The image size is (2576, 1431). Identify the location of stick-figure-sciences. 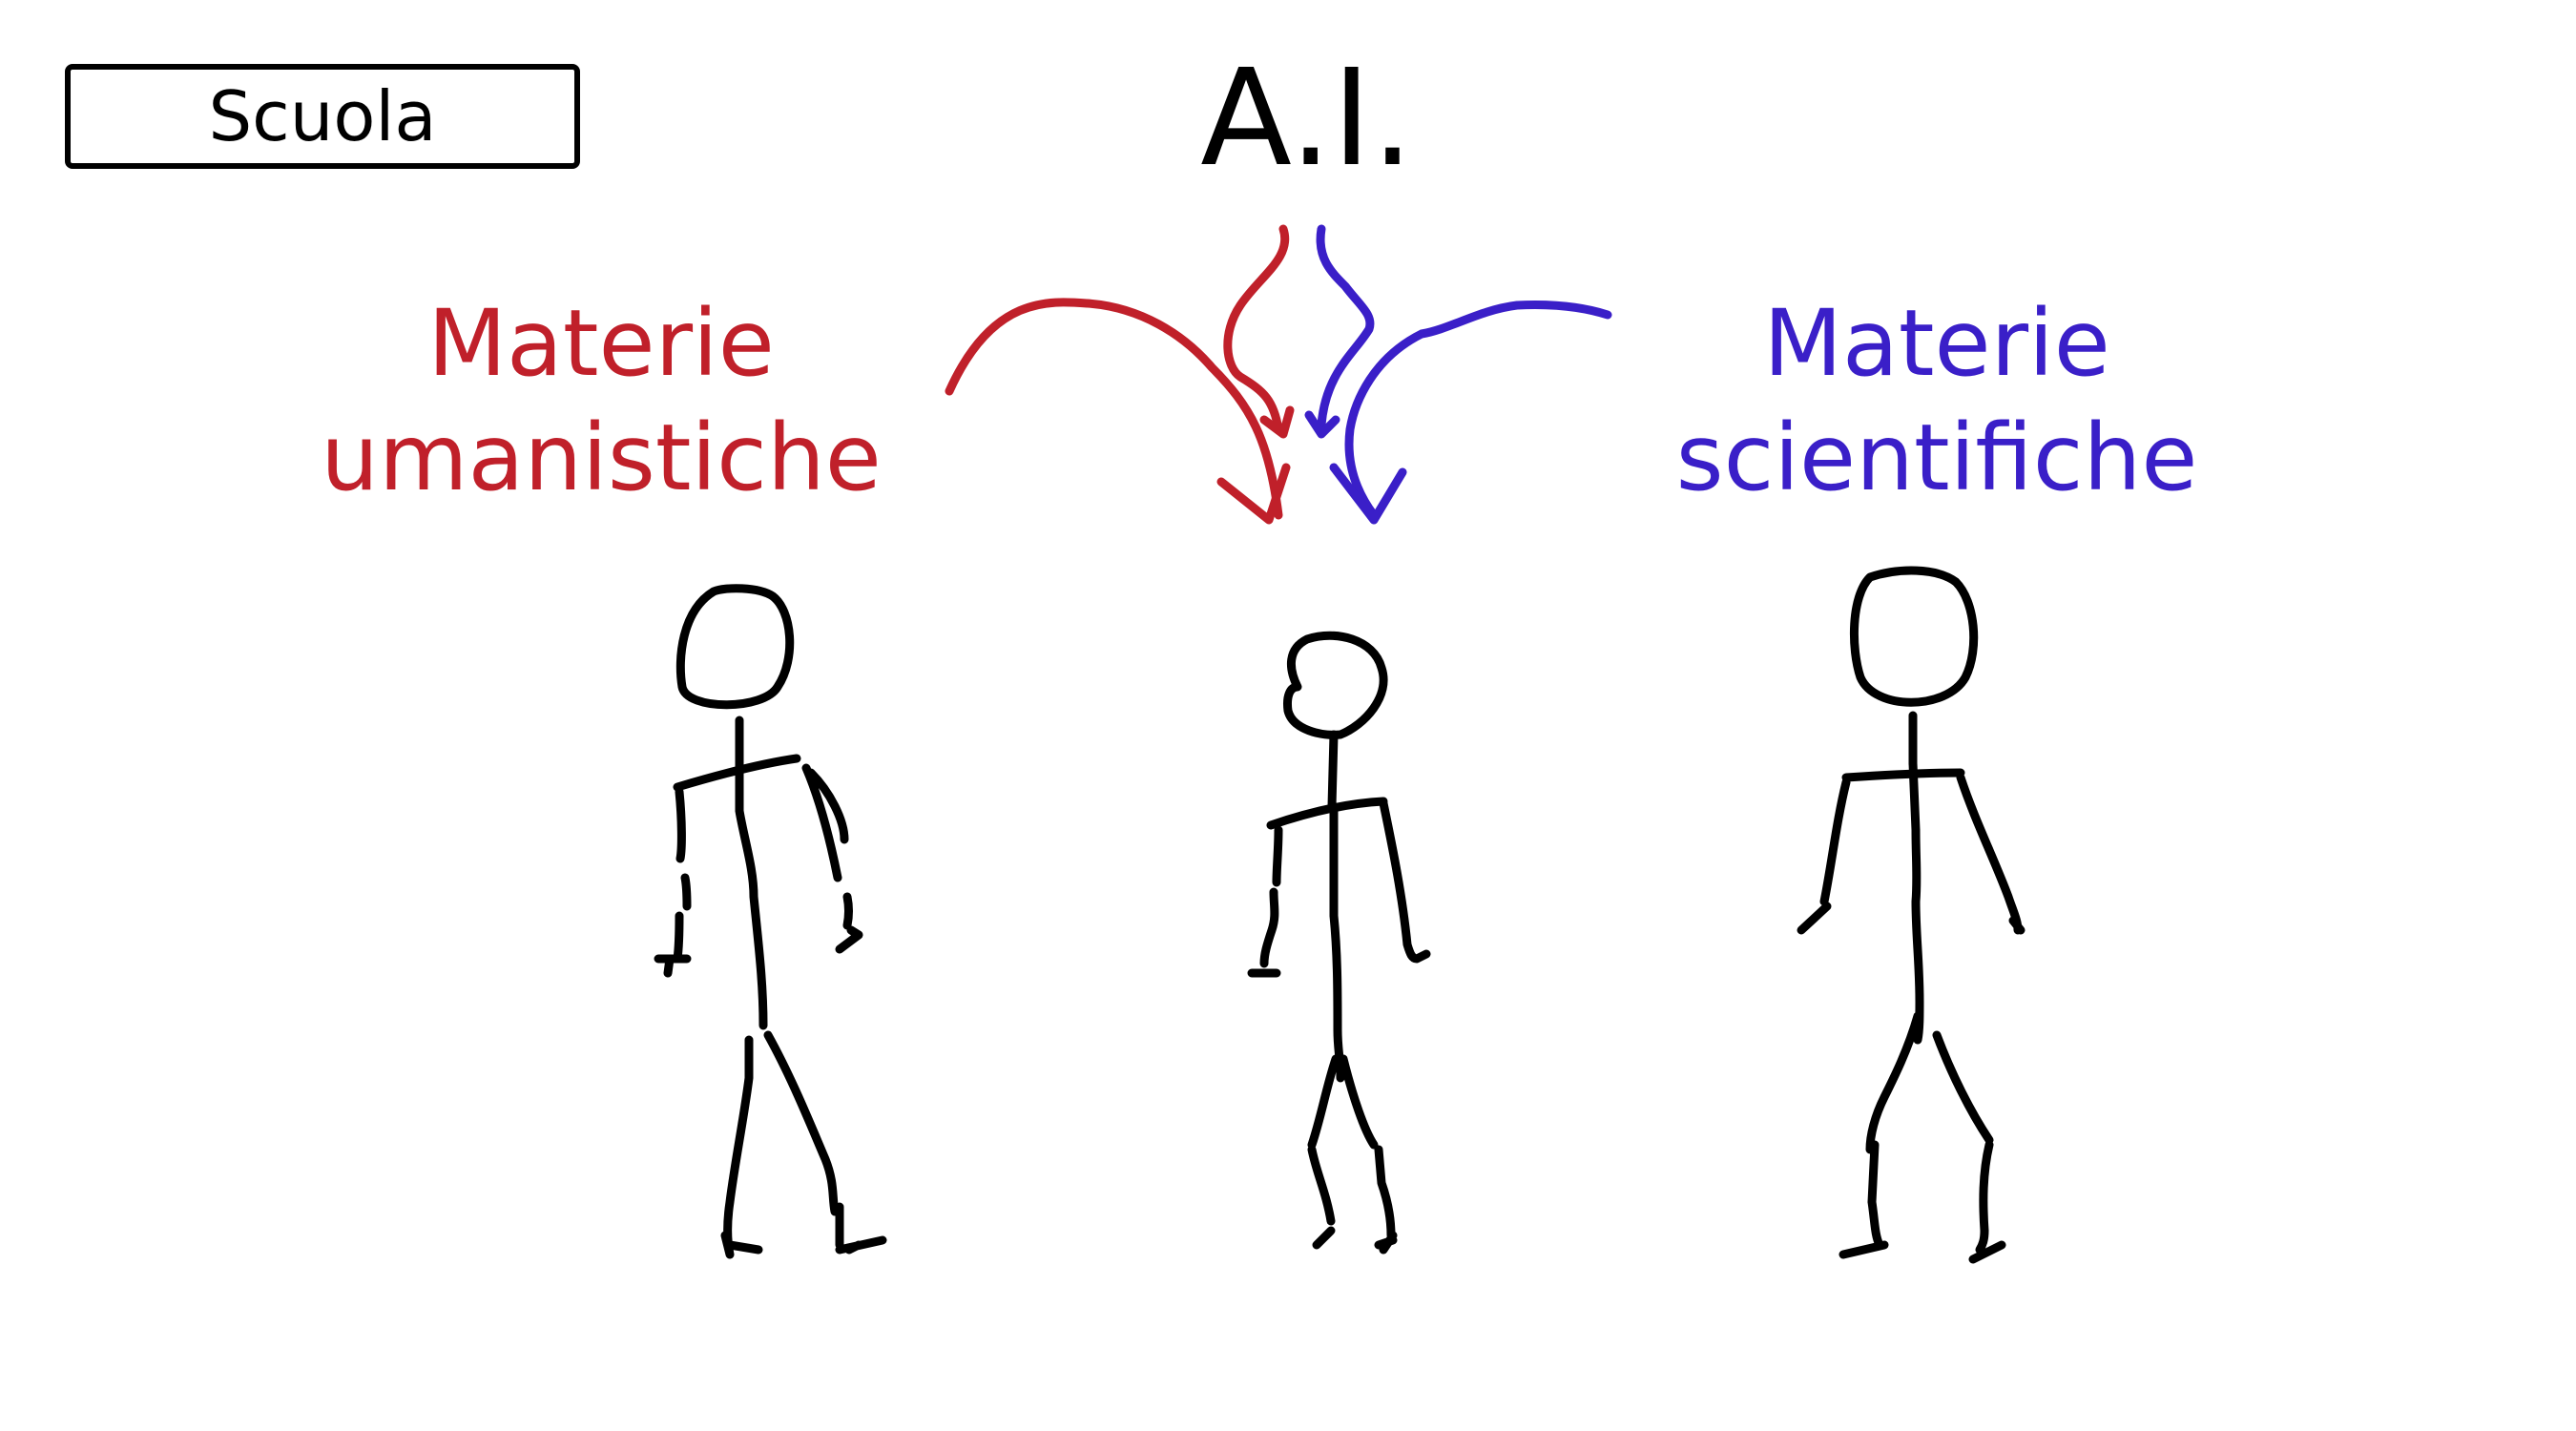
(1911, 915).